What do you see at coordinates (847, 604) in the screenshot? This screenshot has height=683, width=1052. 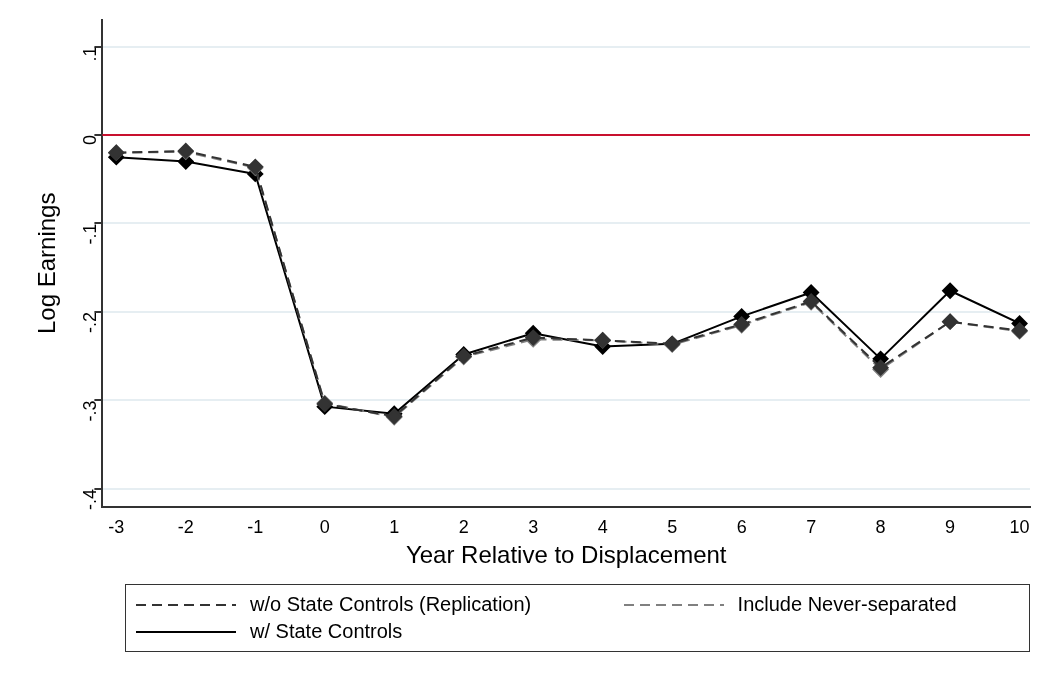 I see `legend-label: Include Never-separated` at bounding box center [847, 604].